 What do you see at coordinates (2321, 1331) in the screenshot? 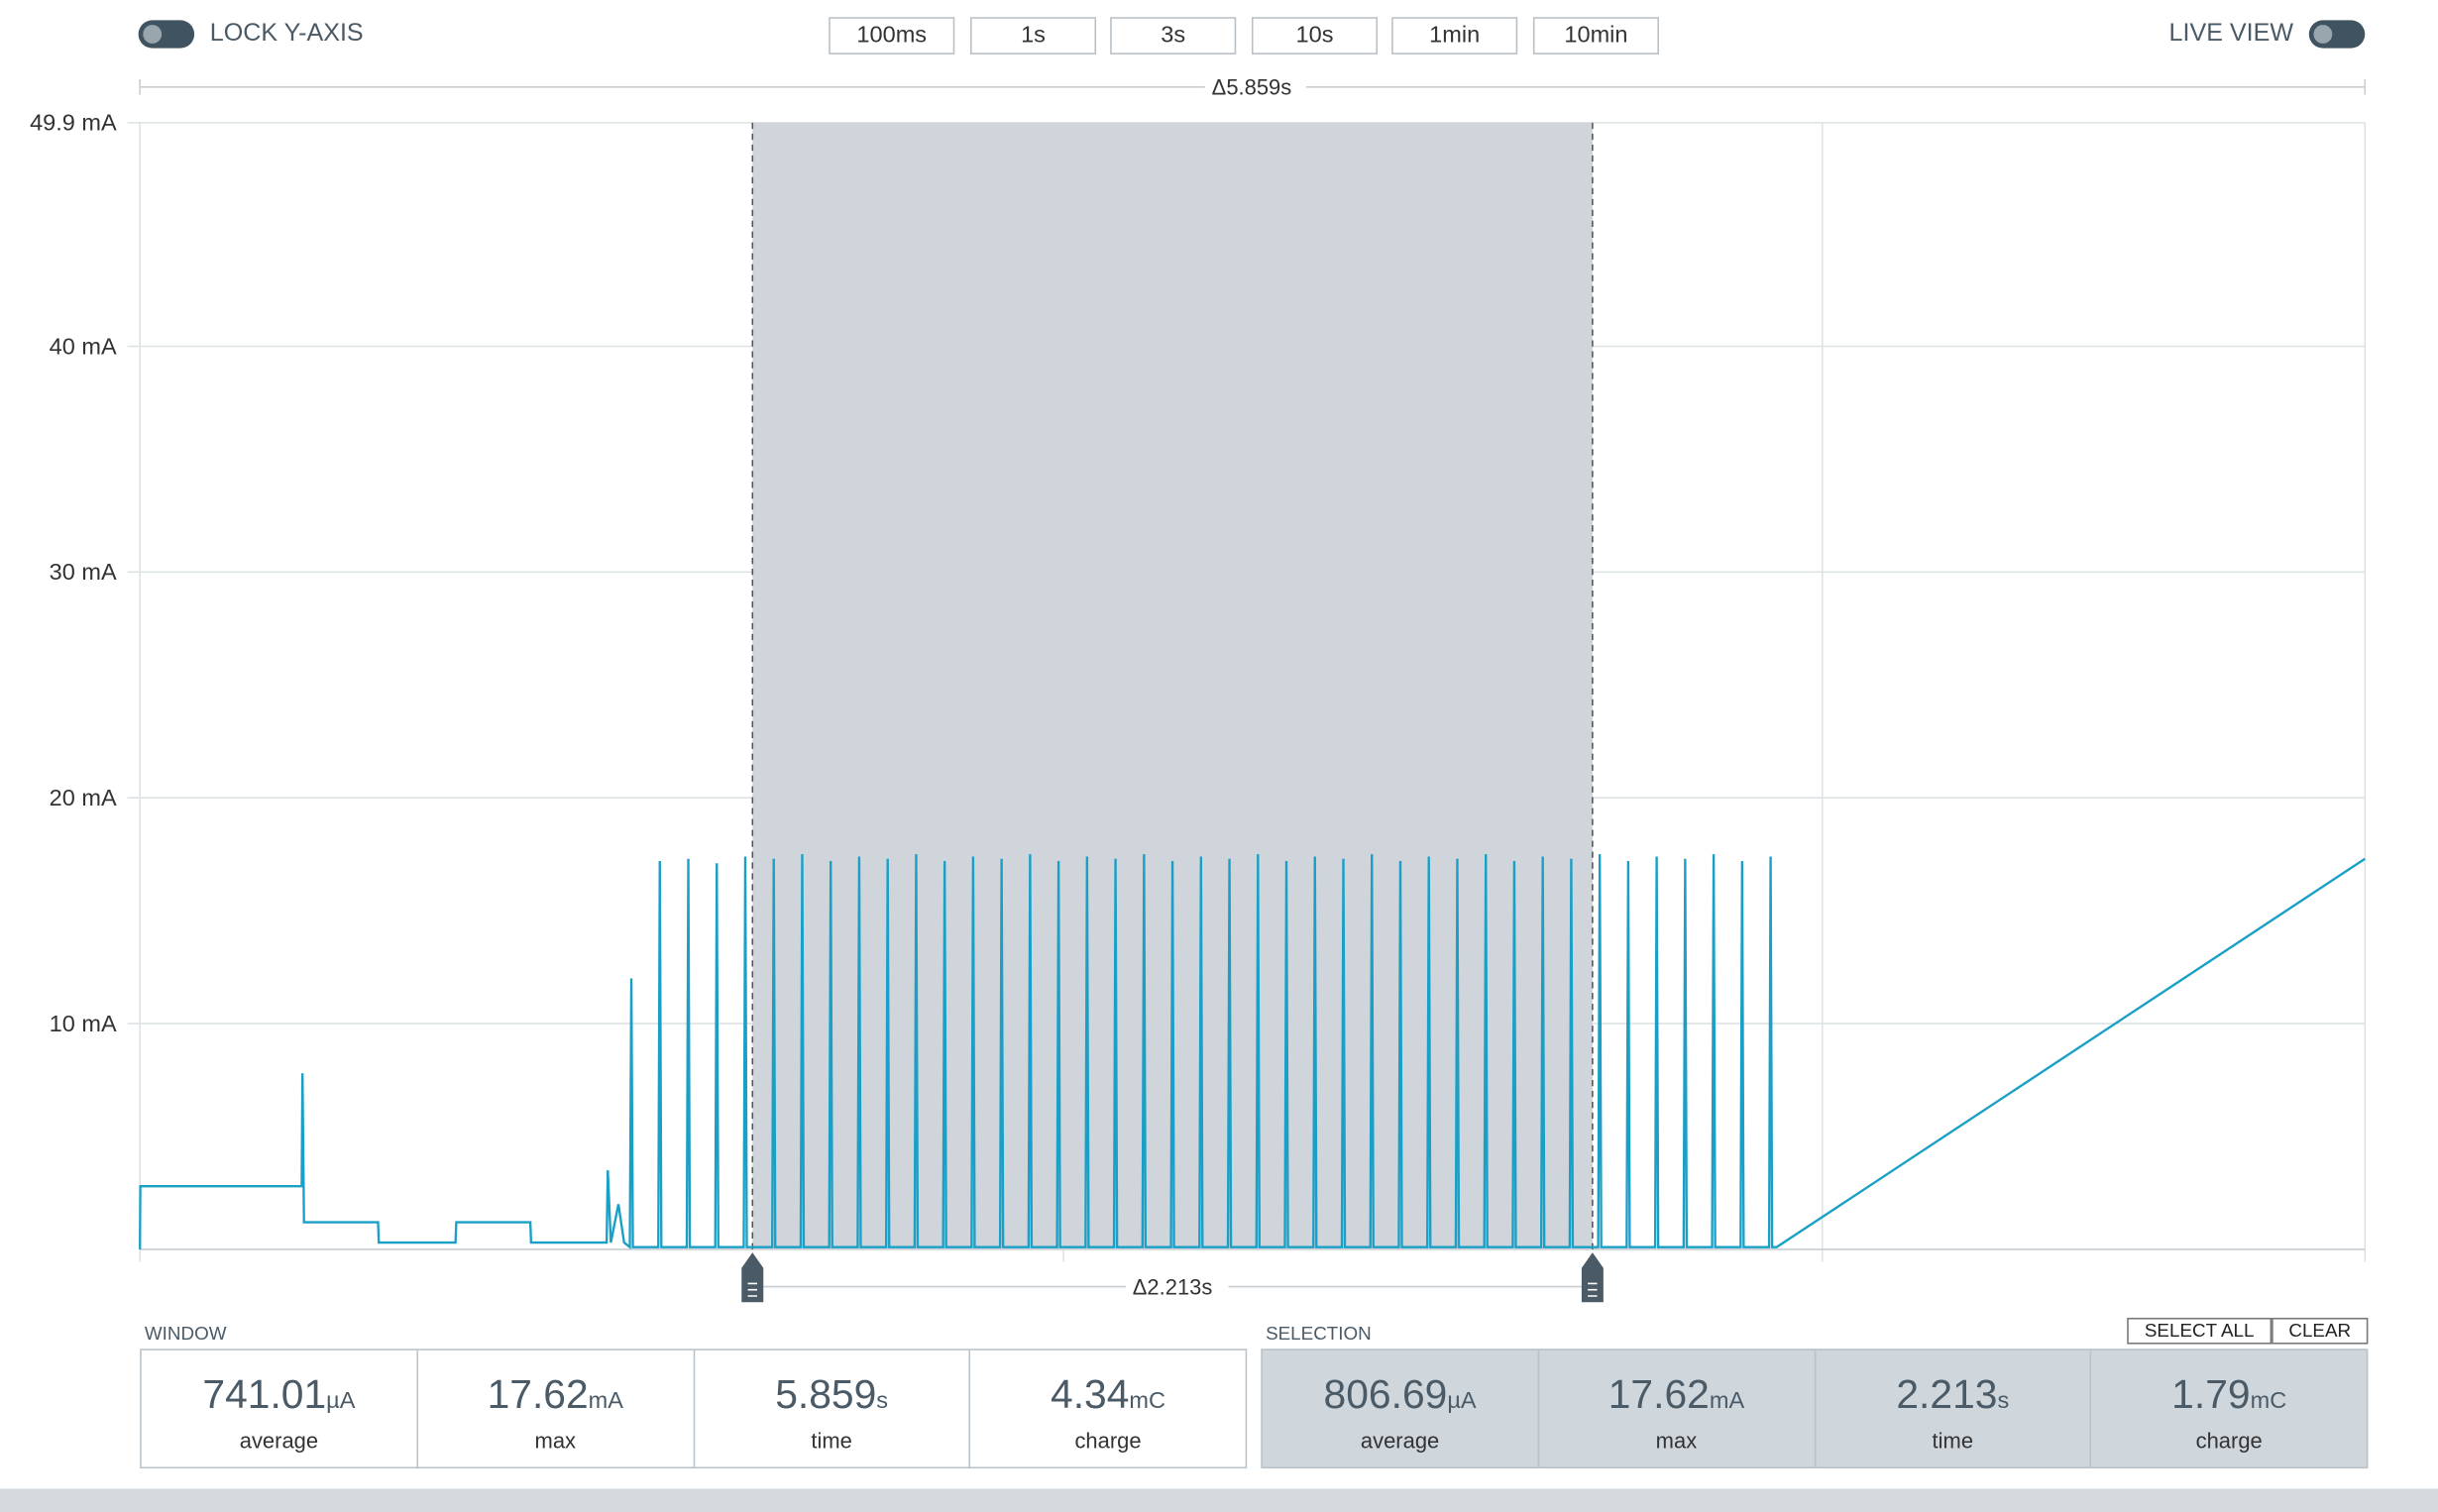
I see `clear-button: CLEAR` at bounding box center [2321, 1331].